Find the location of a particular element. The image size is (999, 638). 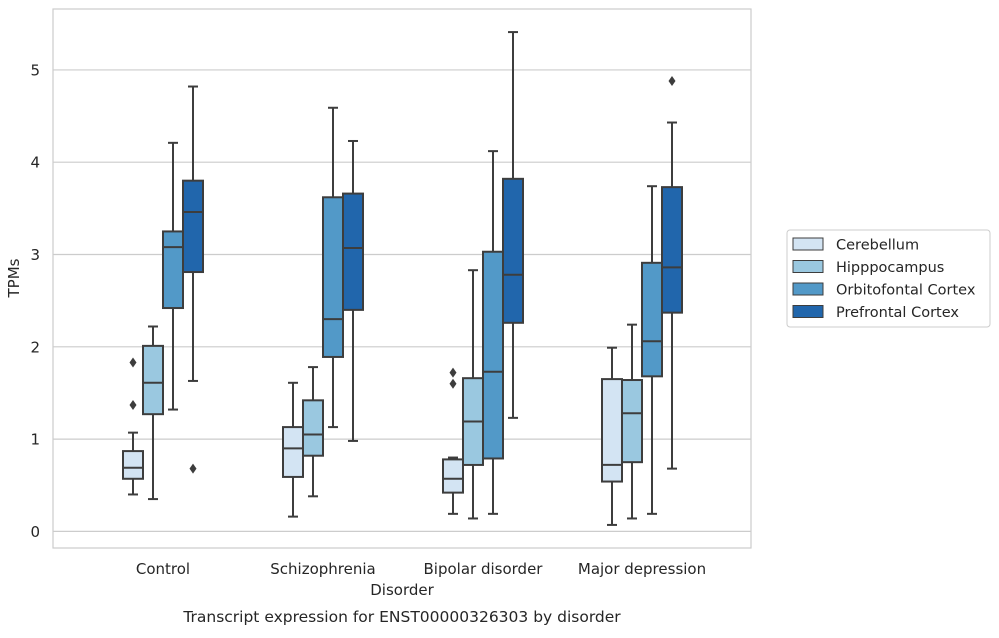

legend-label: Hipppocampus is located at coordinates (890, 268).